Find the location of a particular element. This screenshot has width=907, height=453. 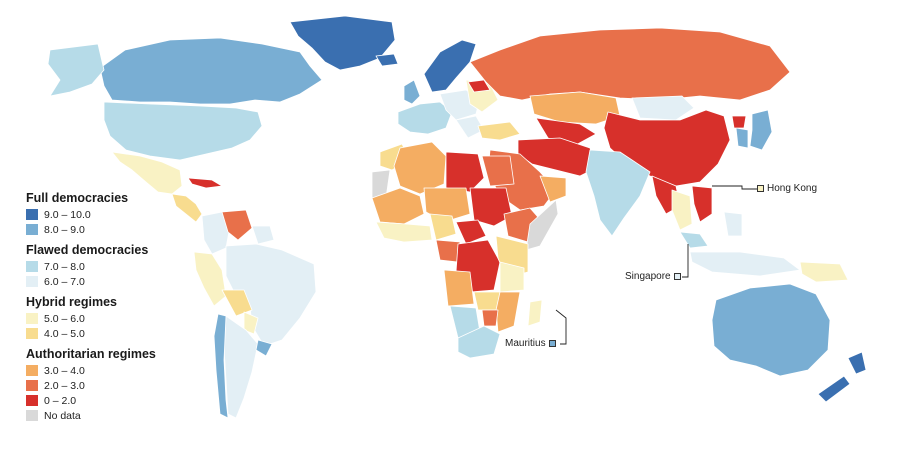

legend-group-full-democracies: Full democracies 9.0 – 10.0 8.0 – 9.0 is located at coordinates (116, 214).